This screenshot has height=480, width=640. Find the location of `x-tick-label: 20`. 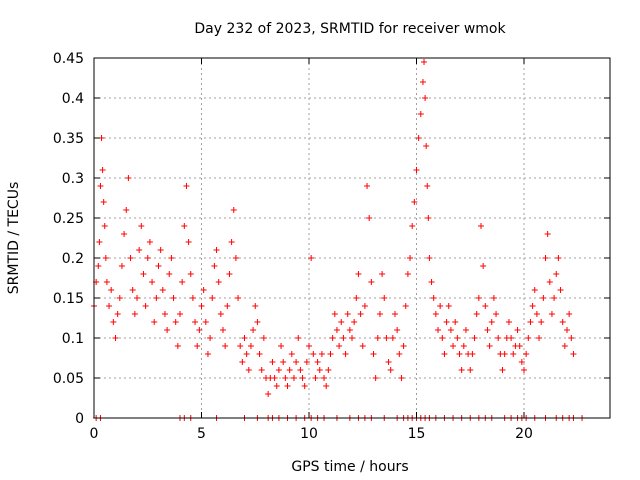

x-tick-label: 20 is located at coordinates (524, 434).